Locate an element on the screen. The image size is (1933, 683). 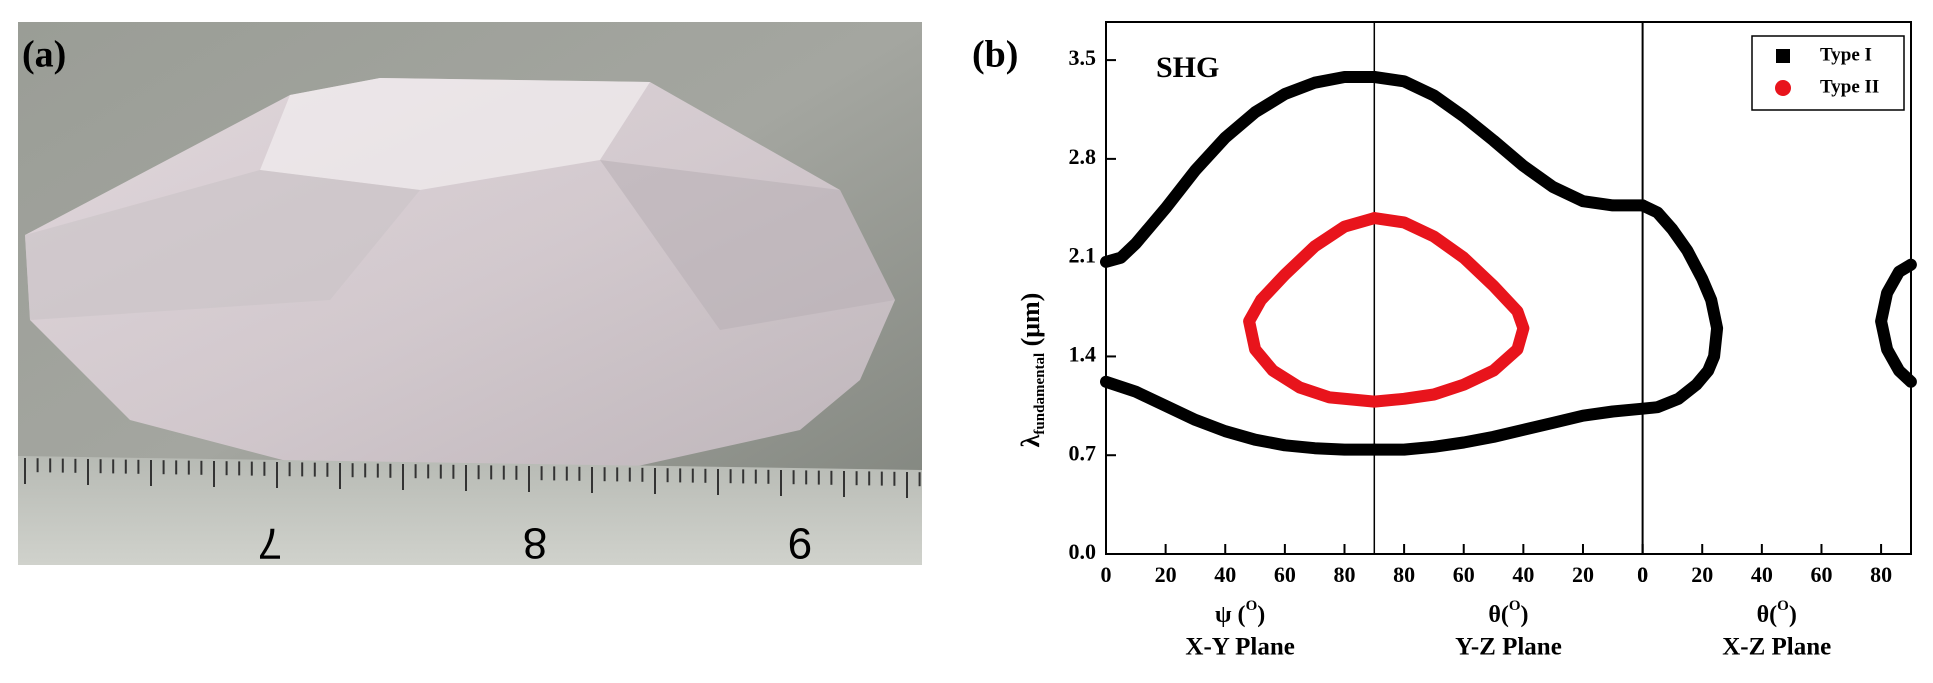
ruler-ticks is located at coordinates (472, 478).